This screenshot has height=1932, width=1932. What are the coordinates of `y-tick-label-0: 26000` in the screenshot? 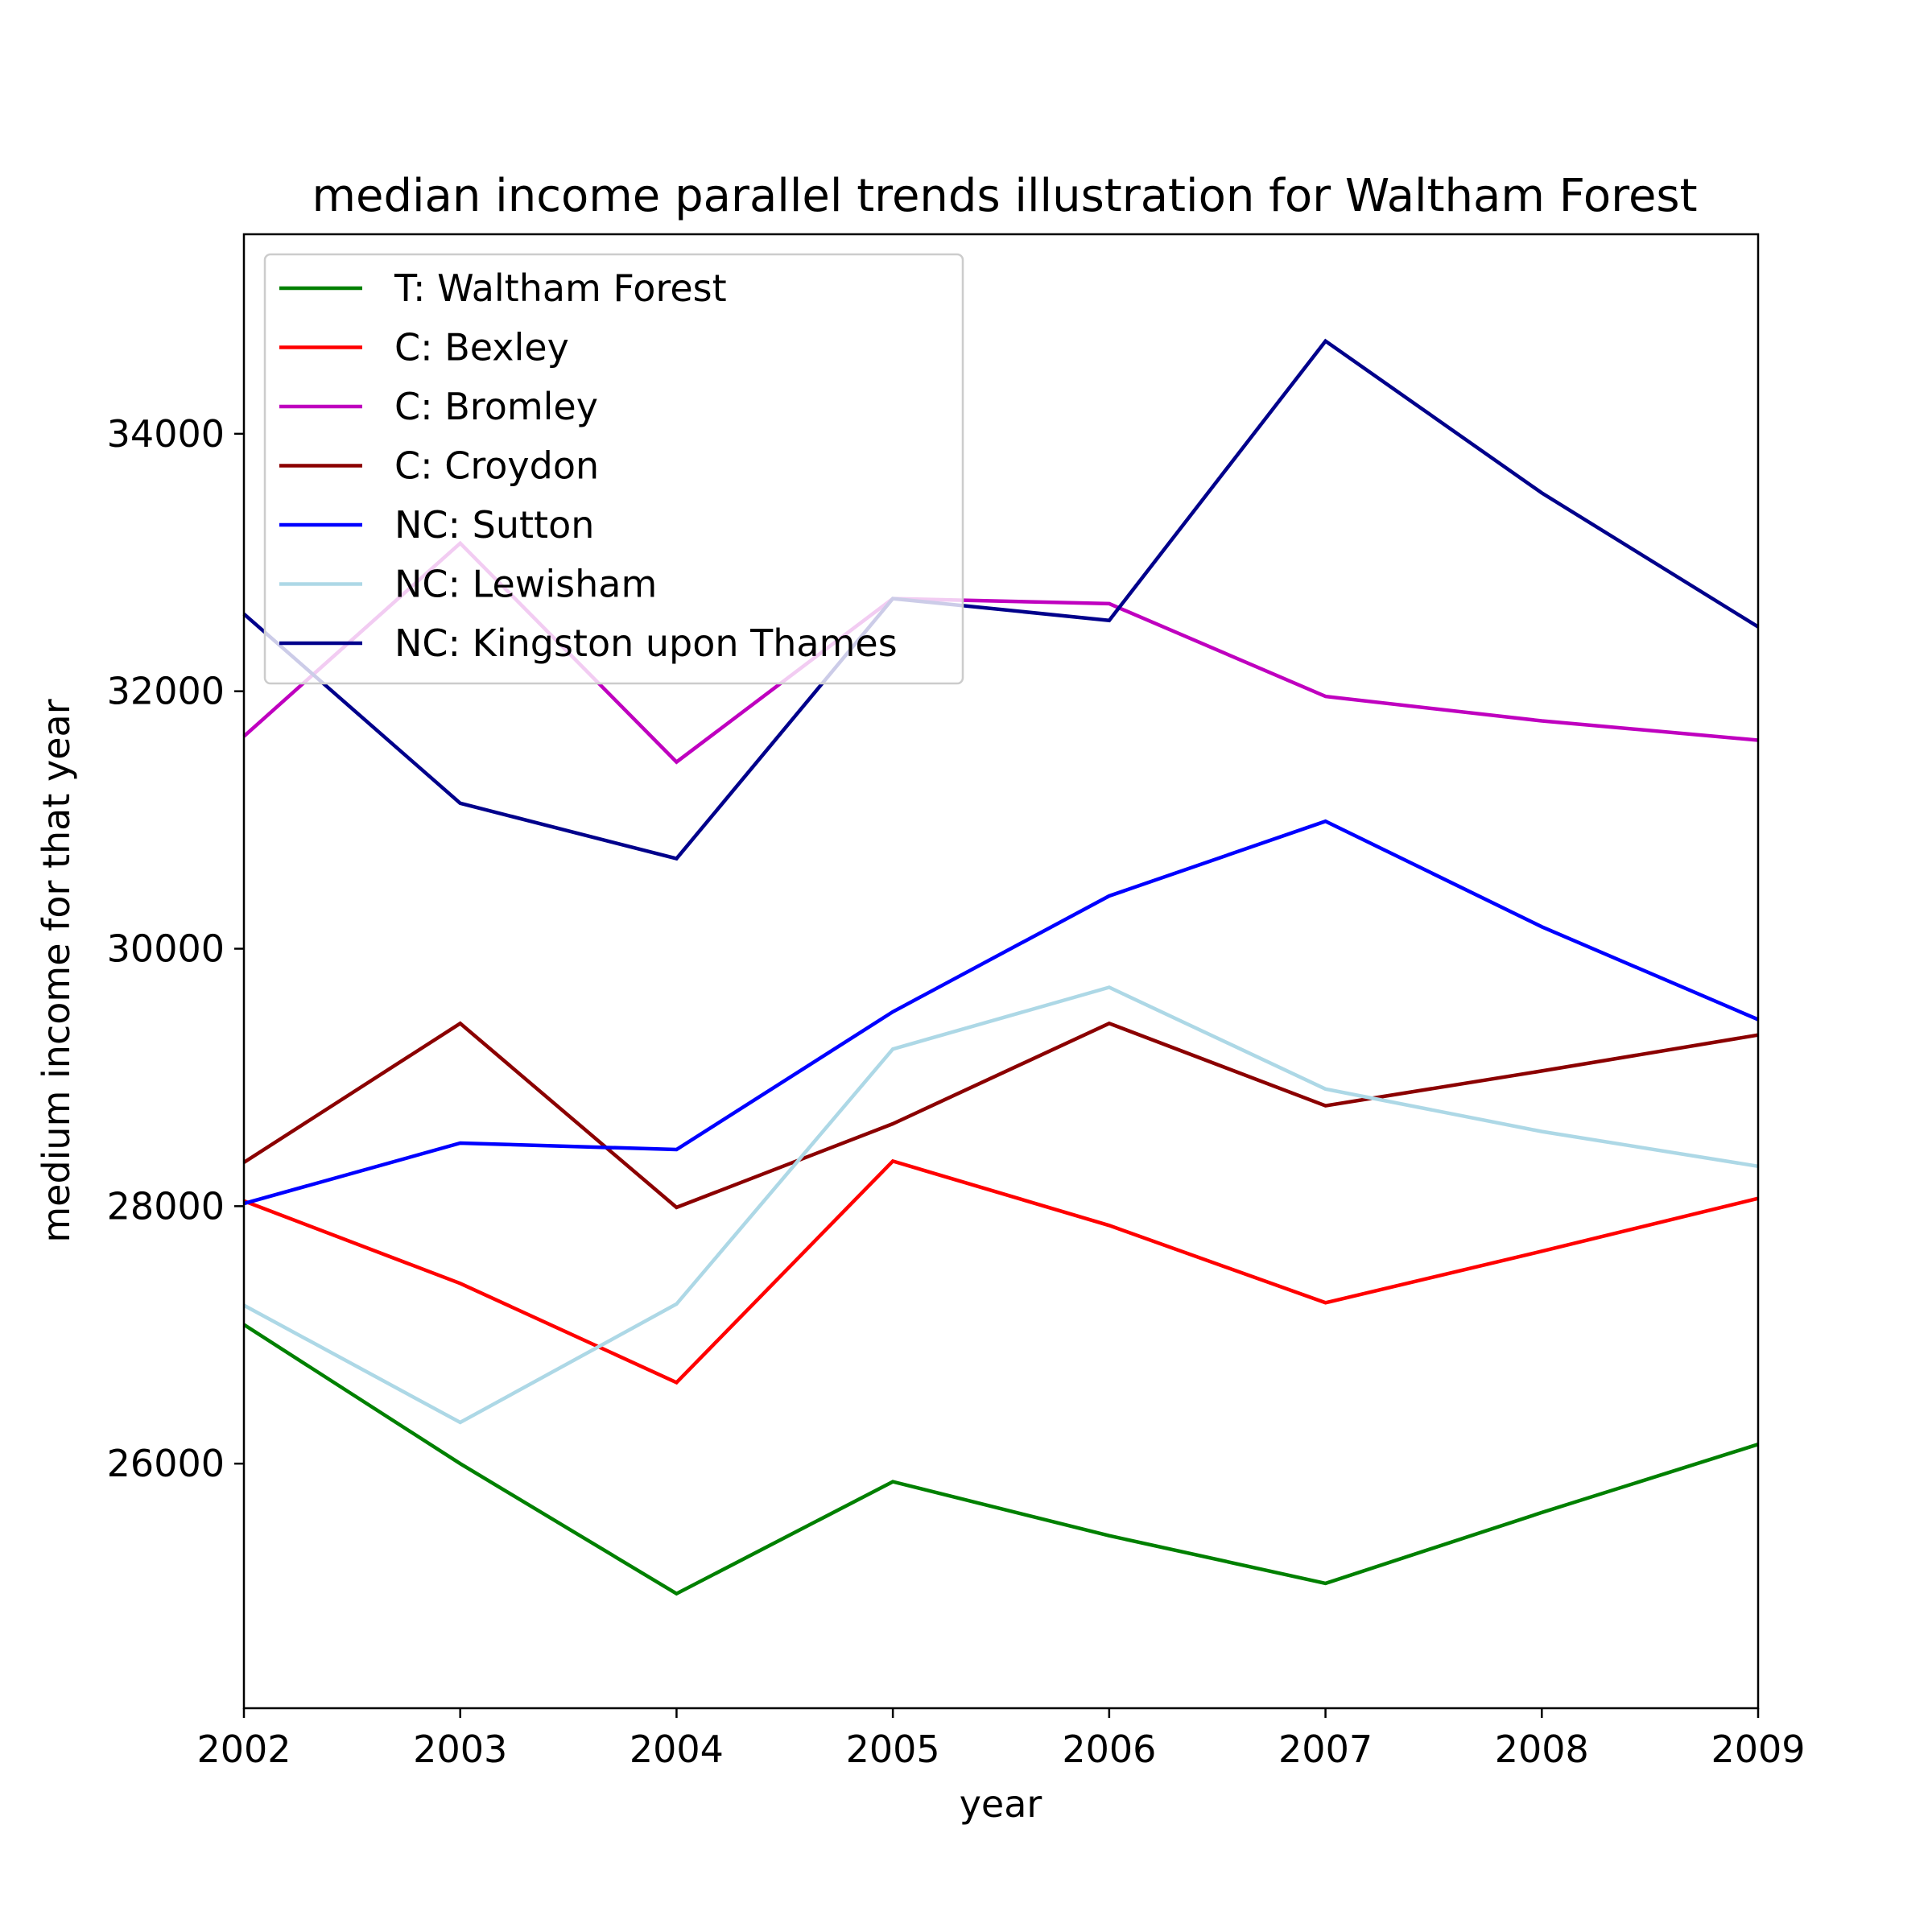 It's located at (166, 1463).